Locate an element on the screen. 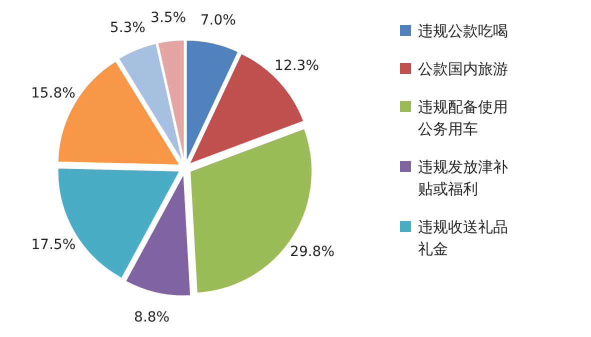  data-label: 5.3% is located at coordinates (128, 28).